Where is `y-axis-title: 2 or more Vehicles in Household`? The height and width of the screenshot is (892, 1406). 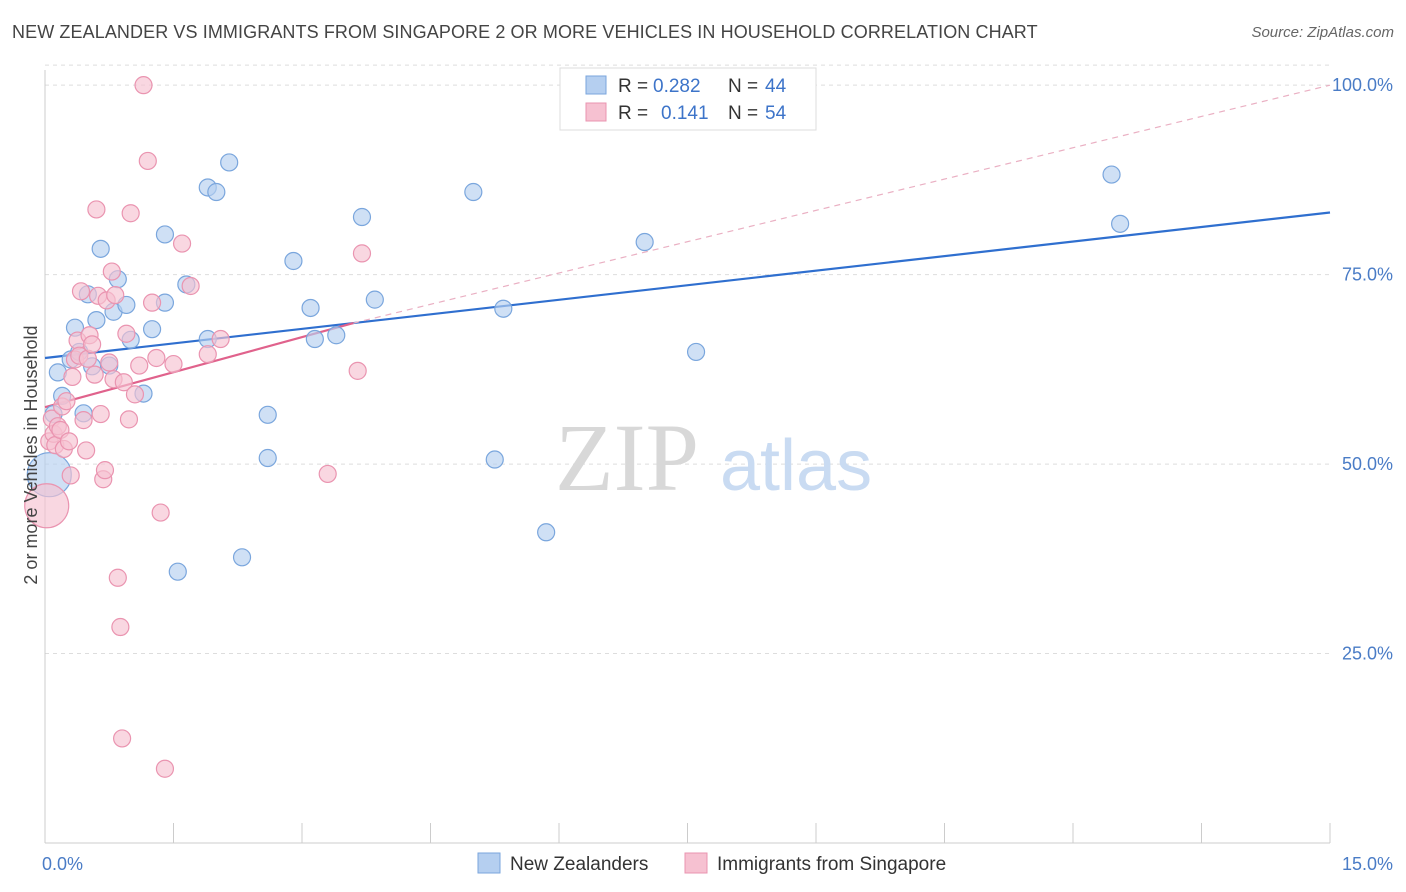
y-axis-title: 2 or more Vehicles in Household is located at coordinates (31, 454).